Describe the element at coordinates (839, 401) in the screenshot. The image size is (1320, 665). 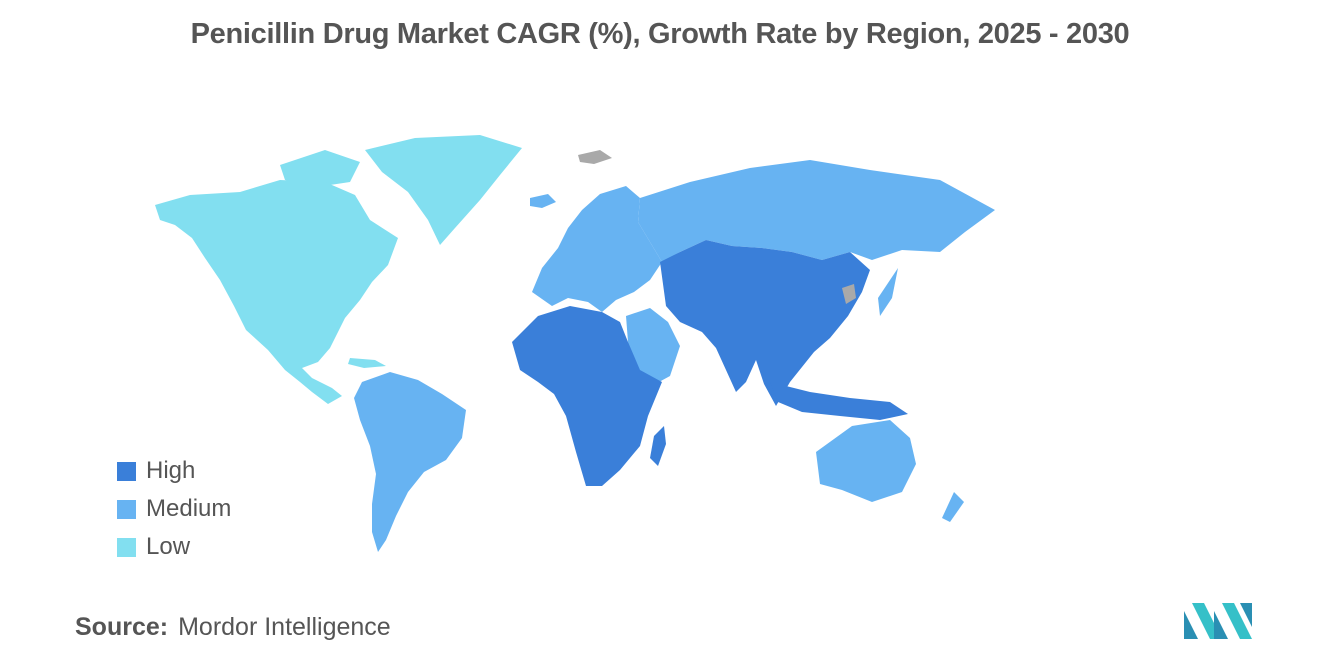
I see `region-se-asia-islands` at that location.